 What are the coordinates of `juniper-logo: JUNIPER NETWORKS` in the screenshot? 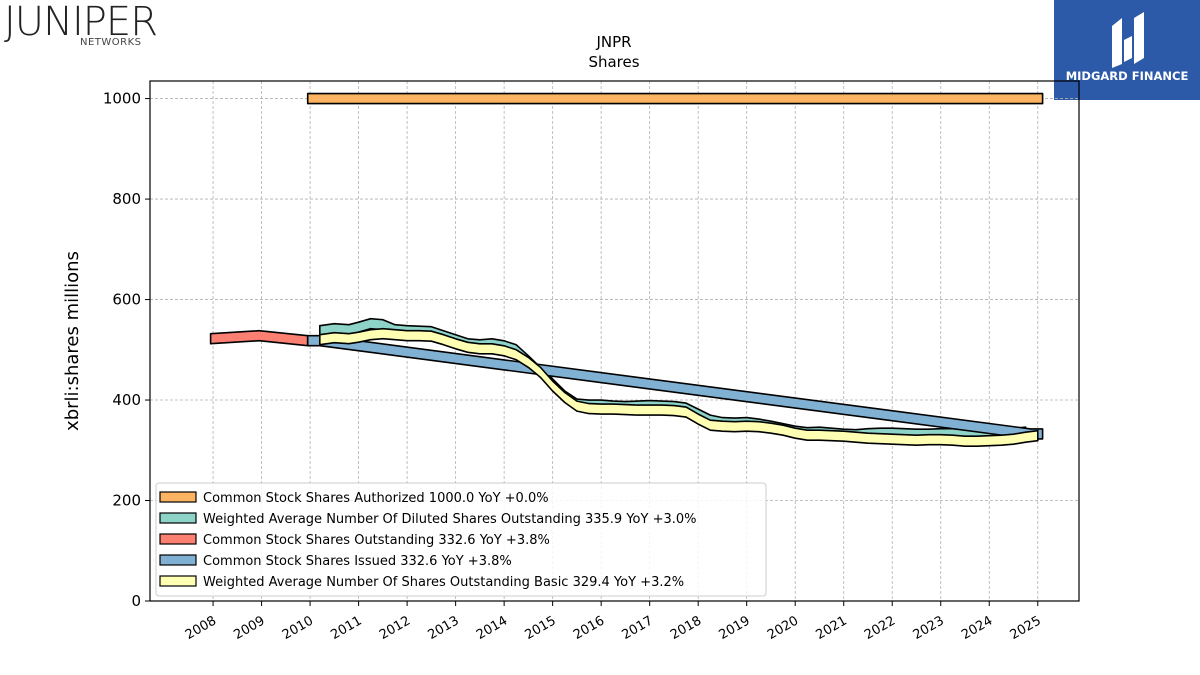 It's located at (89, 26).